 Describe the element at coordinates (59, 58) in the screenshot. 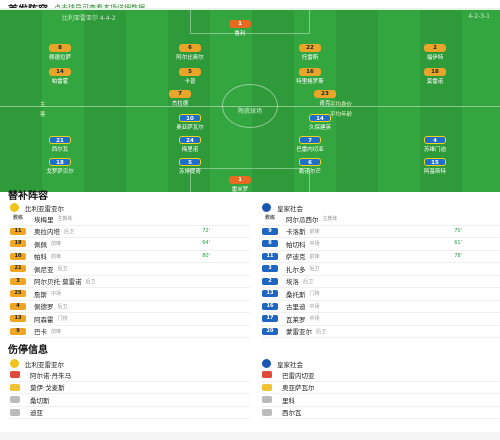

I see `player-name: 佩德拉萨` at that location.